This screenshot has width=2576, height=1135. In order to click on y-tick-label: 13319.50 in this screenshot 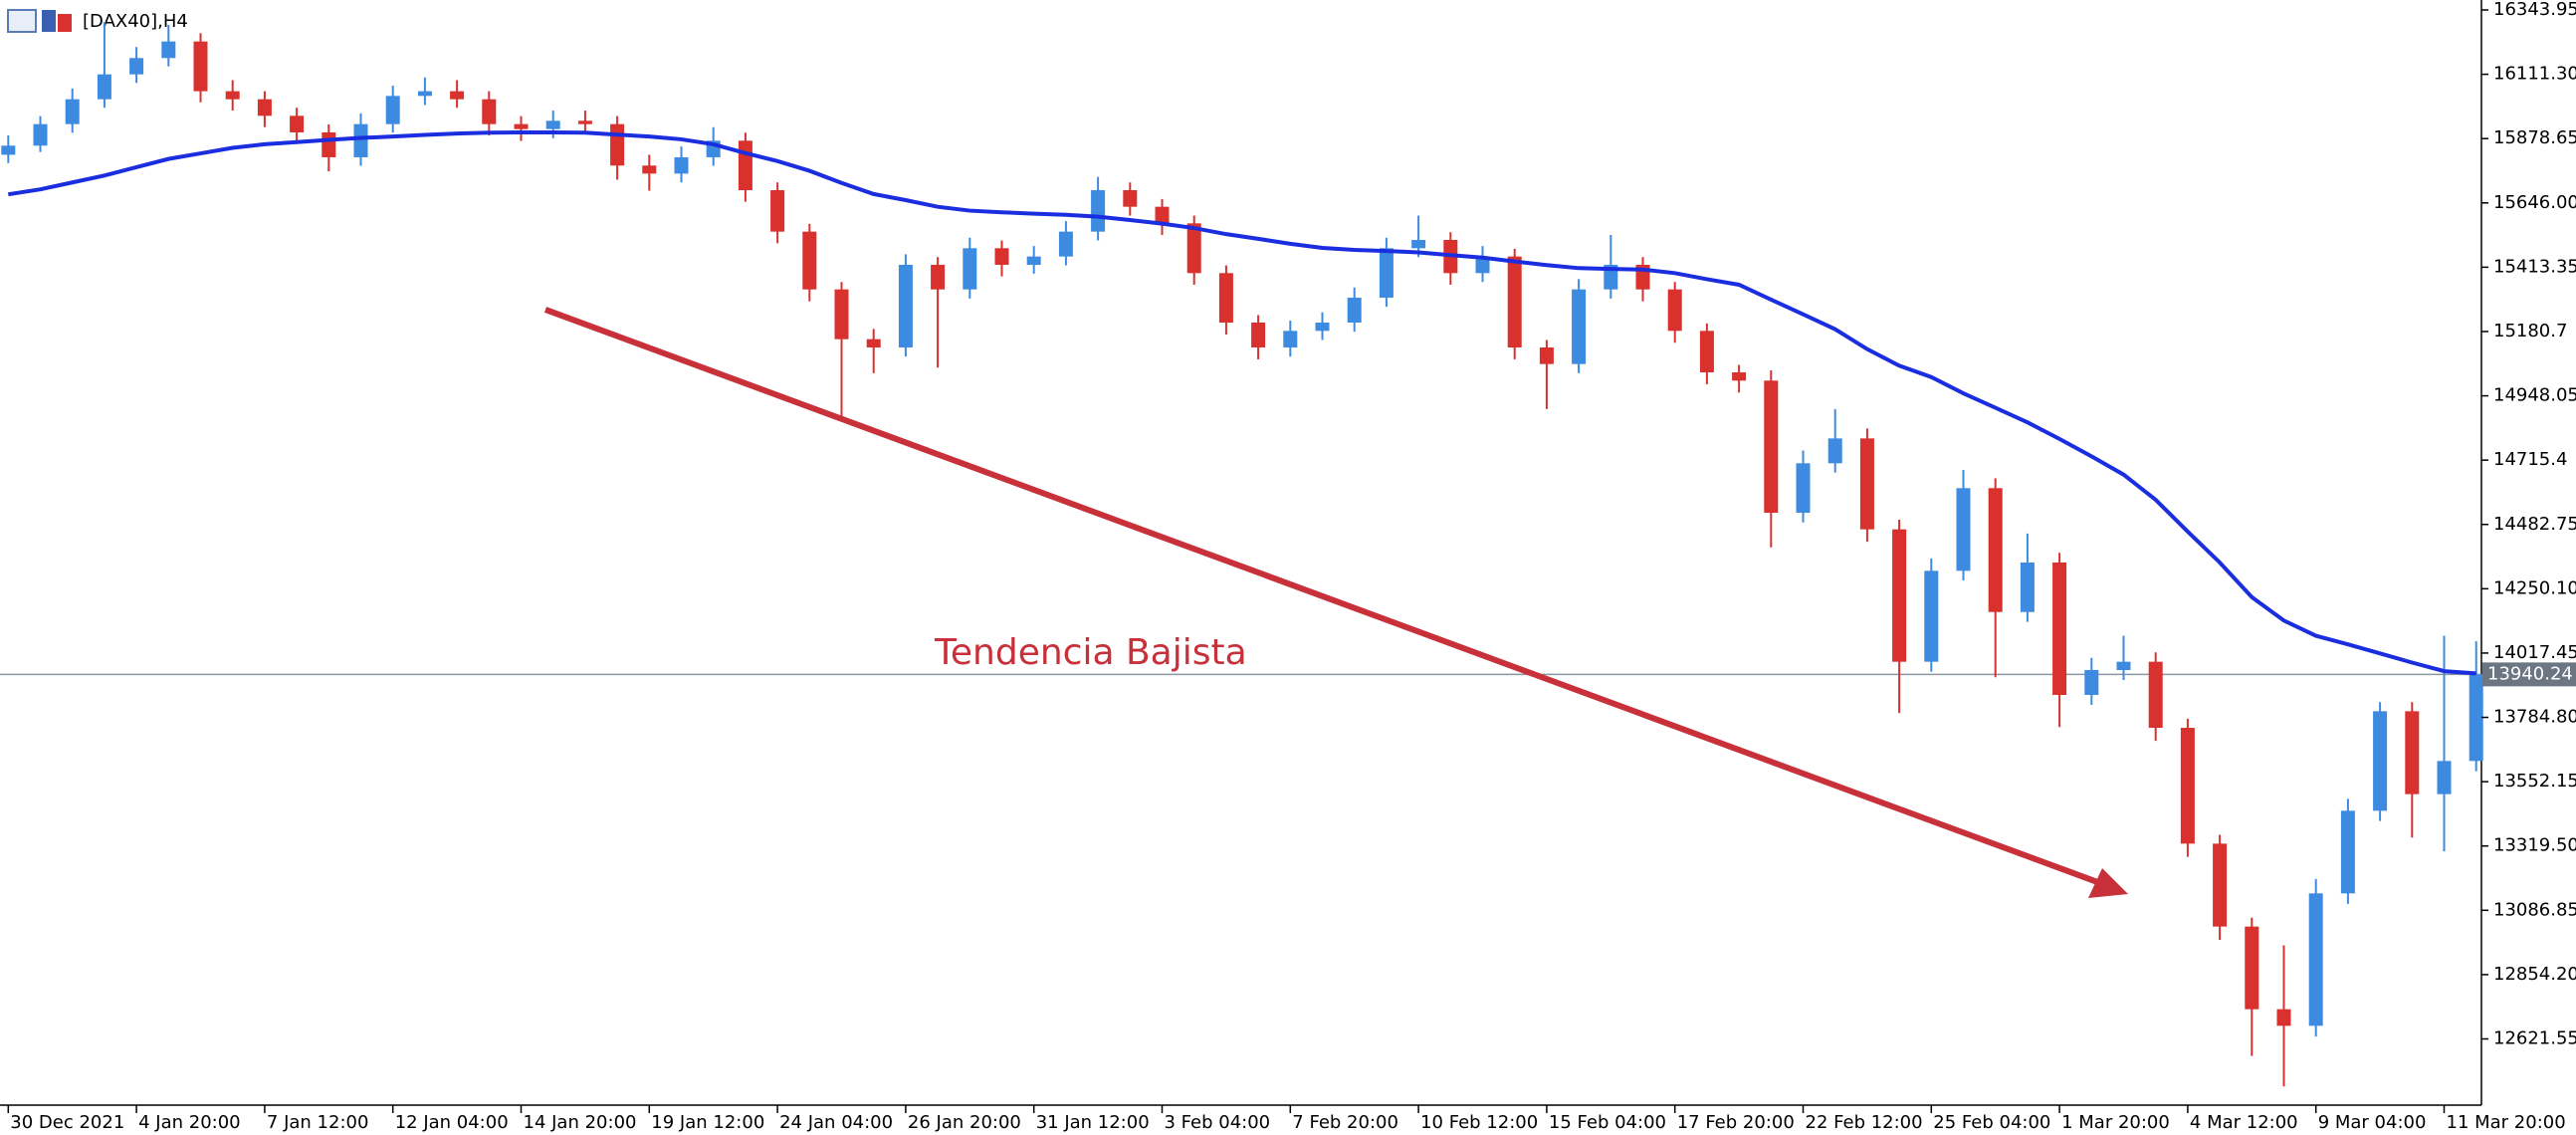, I will do `click(2534, 845)`.